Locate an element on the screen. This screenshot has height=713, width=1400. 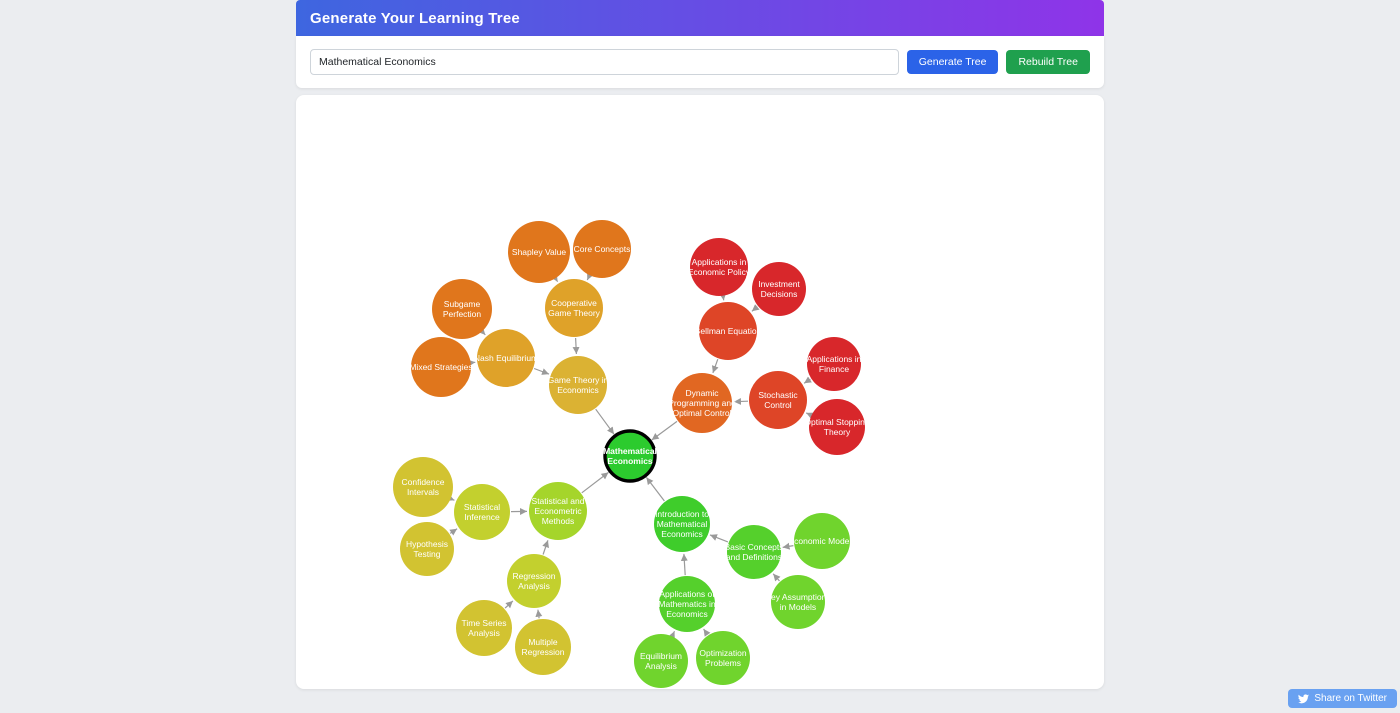
node-label: Key Assumptions in Models is located at coordinates (797, 602).